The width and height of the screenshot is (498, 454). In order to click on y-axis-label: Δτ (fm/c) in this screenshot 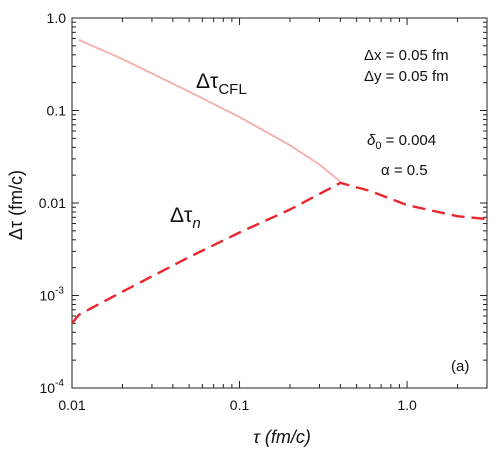, I will do `click(16, 205)`.